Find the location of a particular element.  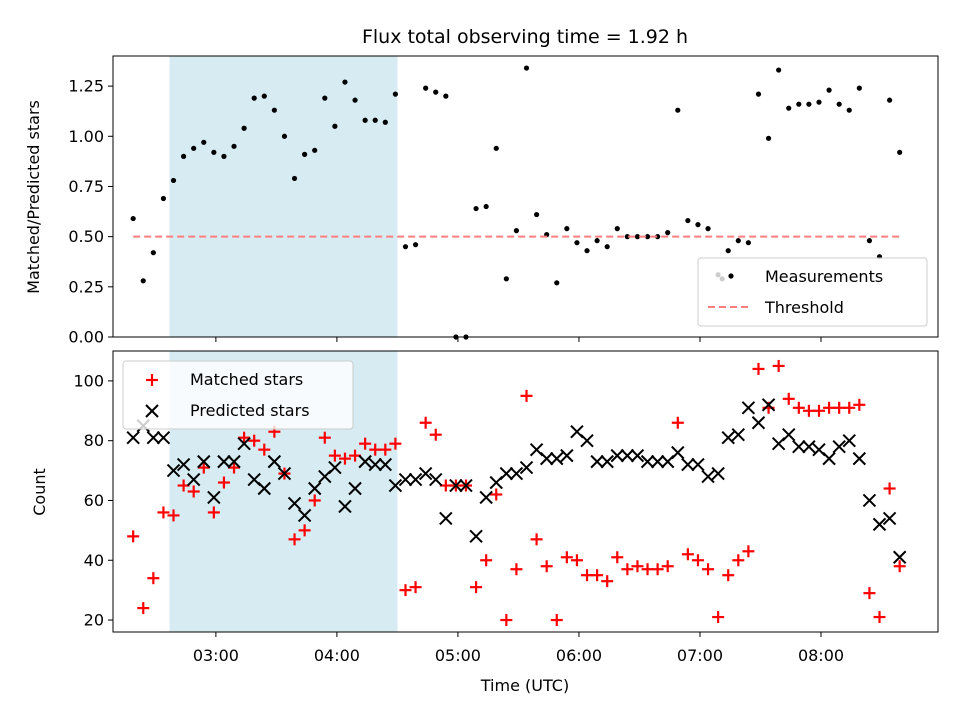

top-legend: Measurements Threshold is located at coordinates (812, 292).